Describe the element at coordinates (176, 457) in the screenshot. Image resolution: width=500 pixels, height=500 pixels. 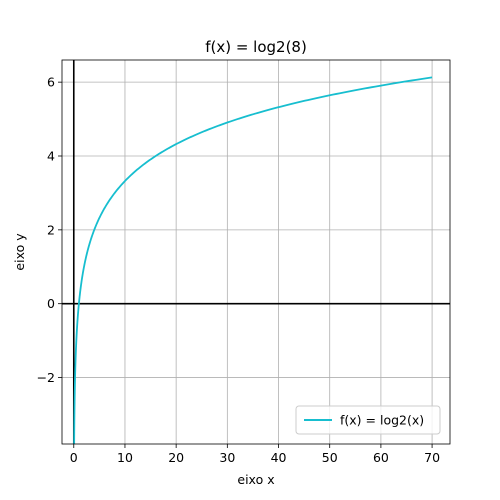
I see `x-tick-label: 20` at that location.